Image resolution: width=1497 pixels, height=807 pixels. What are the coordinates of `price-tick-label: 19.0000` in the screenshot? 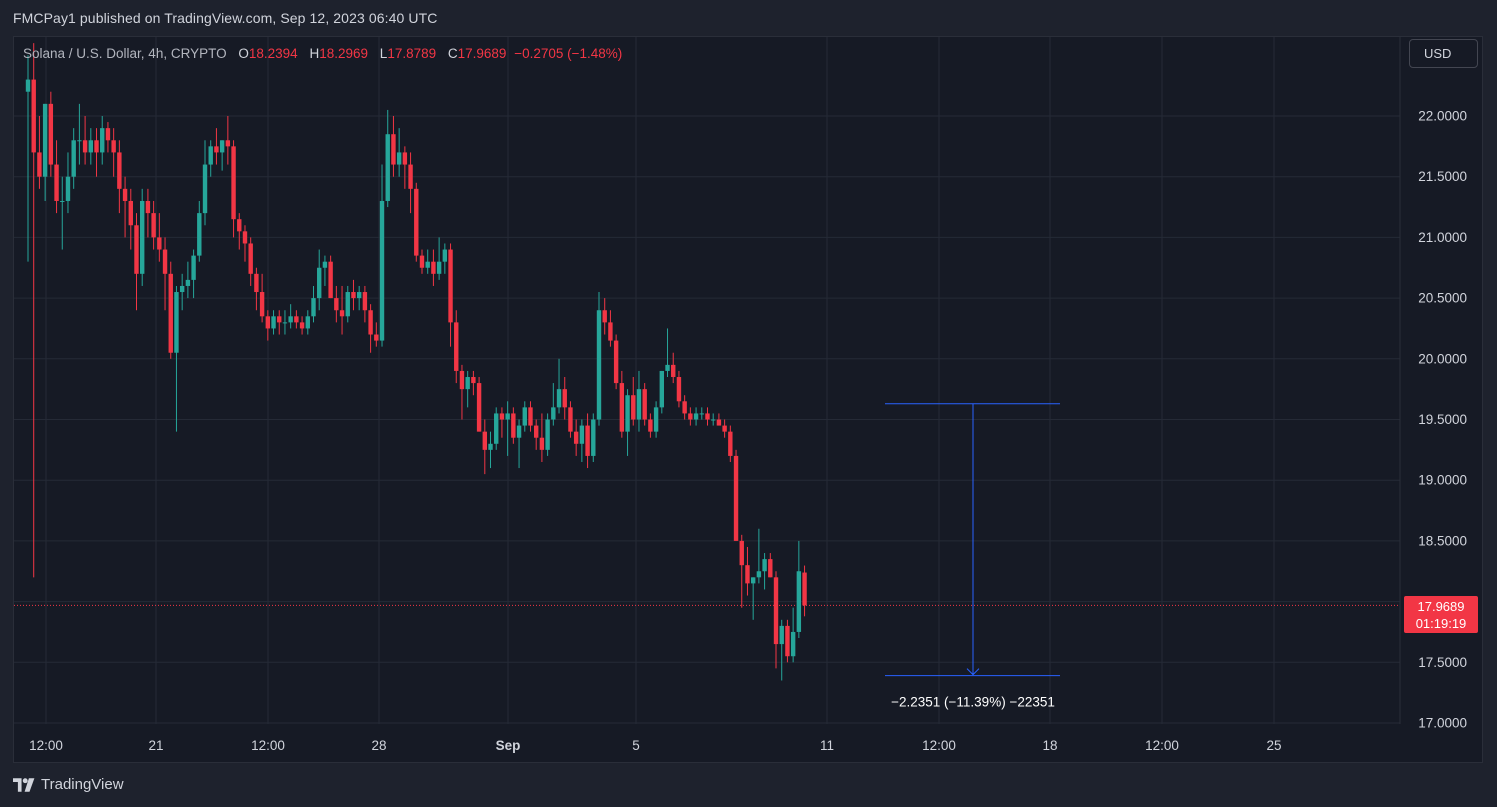 It's located at (1442, 480).